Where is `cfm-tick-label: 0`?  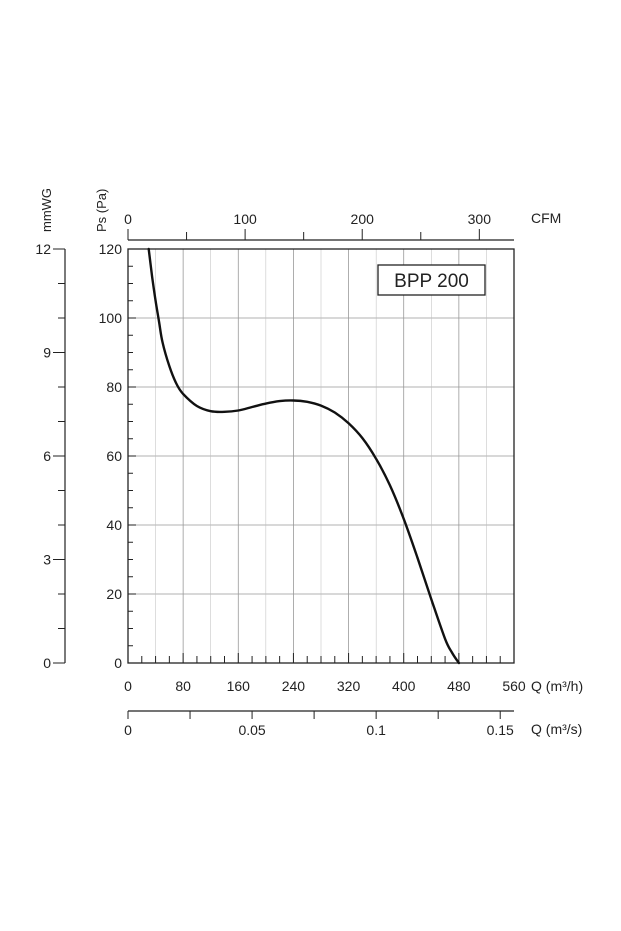 cfm-tick-label: 0 is located at coordinates (128, 219).